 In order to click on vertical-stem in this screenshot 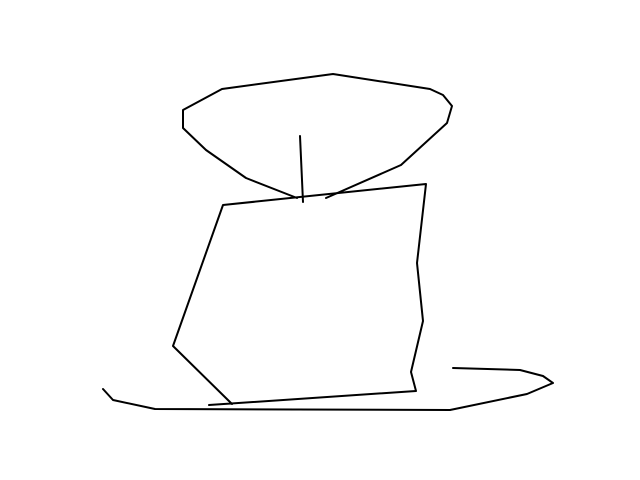, I will do `click(301, 169)`.